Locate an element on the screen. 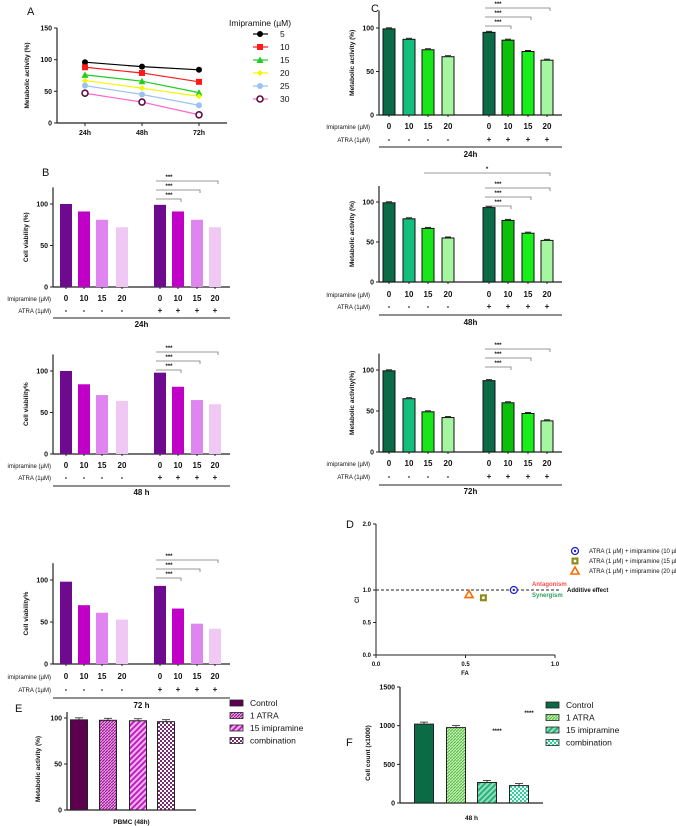 The image size is (676, 826). b1-significance-bracket is located at coordinates (178, 191).